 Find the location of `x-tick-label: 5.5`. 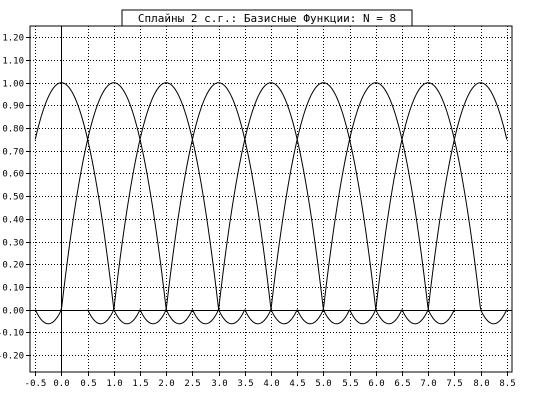

x-tick-label: 5.5 is located at coordinates (350, 384).